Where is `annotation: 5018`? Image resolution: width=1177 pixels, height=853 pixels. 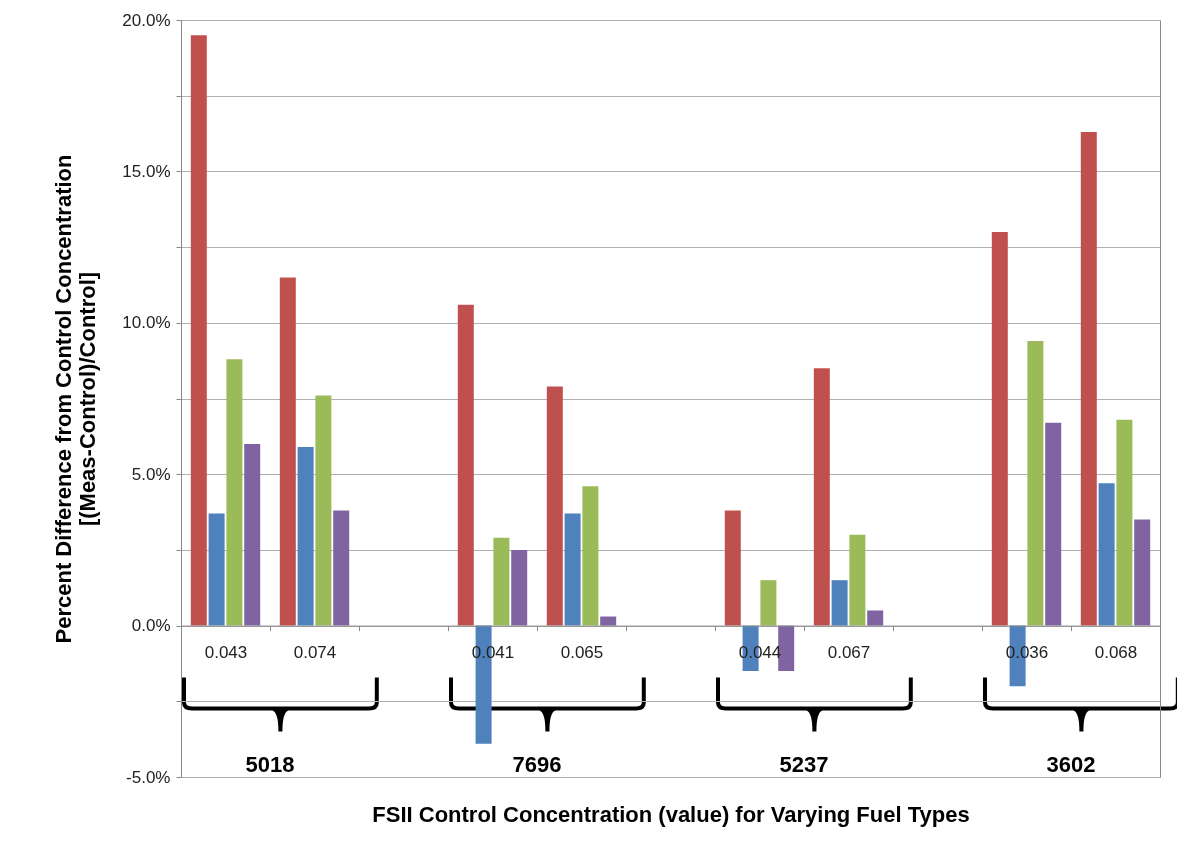 annotation: 5018 is located at coordinates (270, 764).